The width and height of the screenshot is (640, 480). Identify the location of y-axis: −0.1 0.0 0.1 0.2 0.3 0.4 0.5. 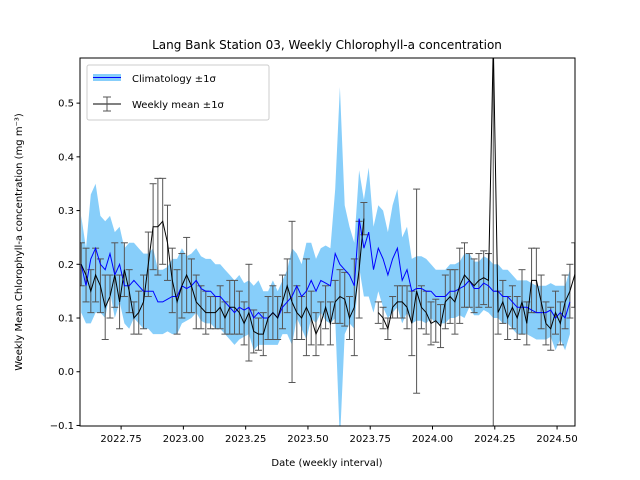
(65, 265).